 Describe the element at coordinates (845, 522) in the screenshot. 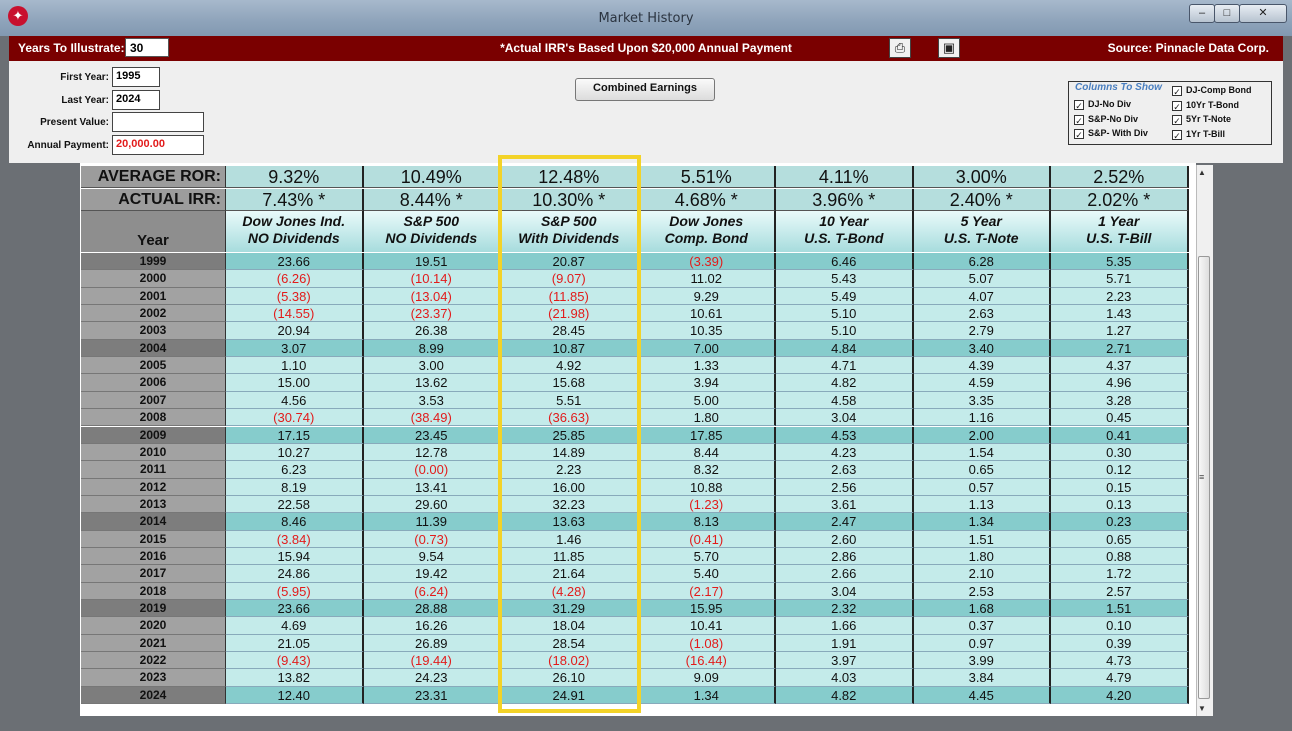

I see `return-value-cell: 2.47` at that location.